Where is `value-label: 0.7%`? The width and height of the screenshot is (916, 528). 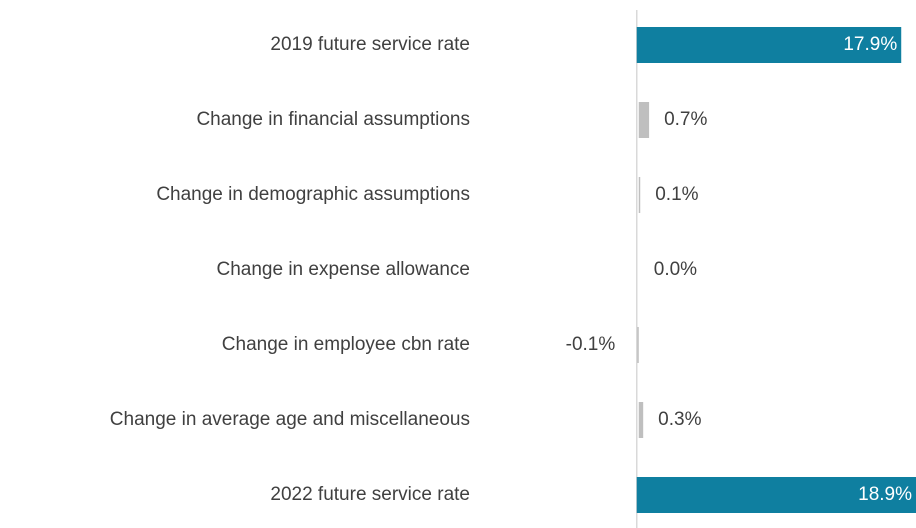 value-label: 0.7% is located at coordinates (685, 119).